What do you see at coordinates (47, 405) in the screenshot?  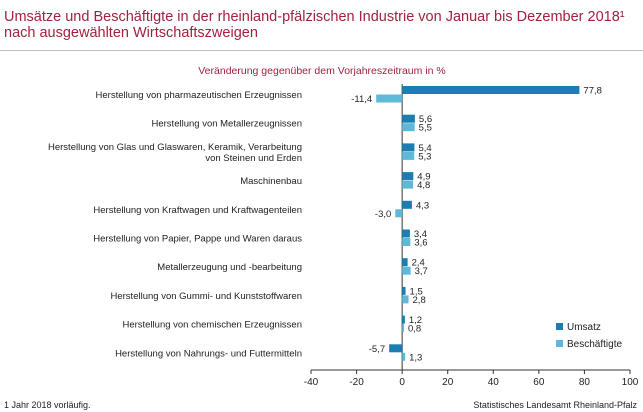 I see `footnote: 1 Jahr 2018 vorläufig.` at bounding box center [47, 405].